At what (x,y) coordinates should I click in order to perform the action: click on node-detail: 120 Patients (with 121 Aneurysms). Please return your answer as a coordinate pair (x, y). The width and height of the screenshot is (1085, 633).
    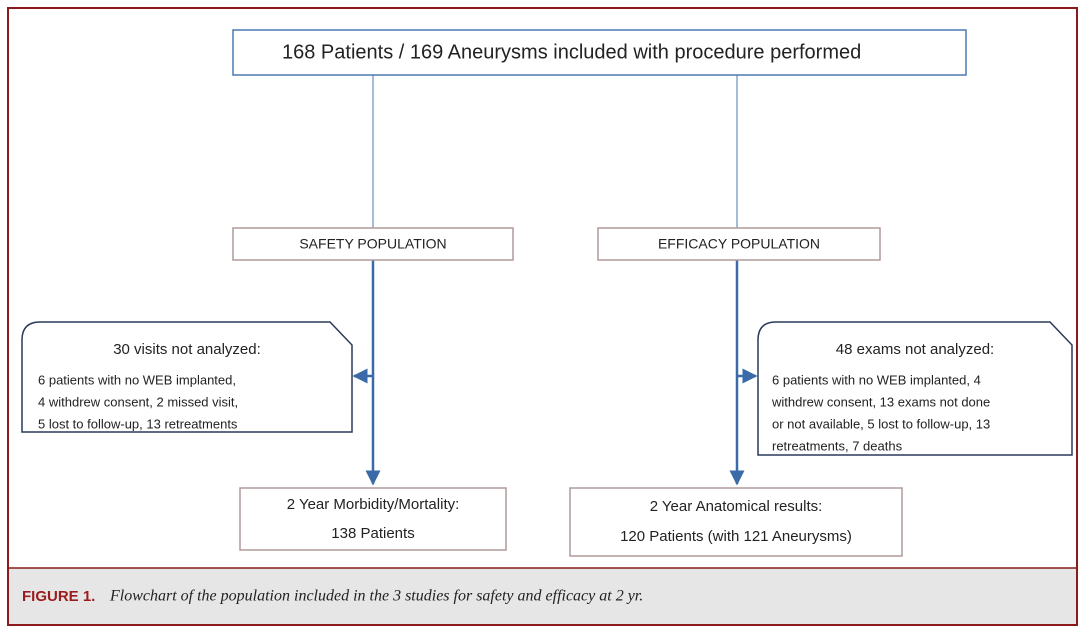
    Looking at the image, I should click on (736, 536).